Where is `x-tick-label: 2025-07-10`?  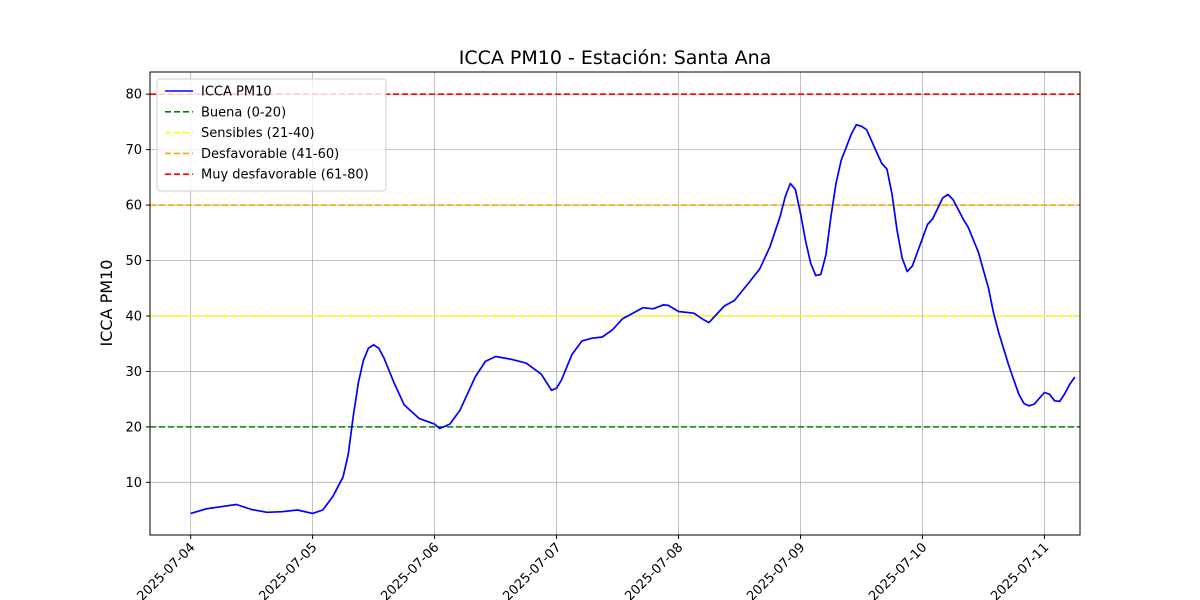
x-tick-label: 2025-07-10 is located at coordinates (898, 570).